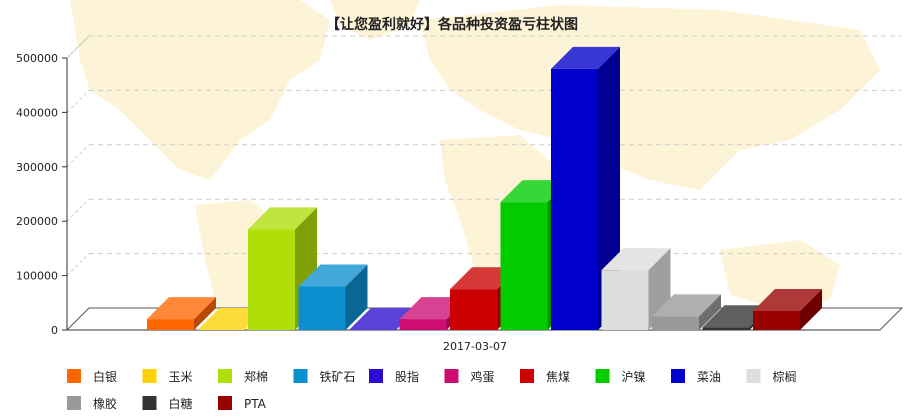  I want to click on legend-item: 白银, so click(92, 376).